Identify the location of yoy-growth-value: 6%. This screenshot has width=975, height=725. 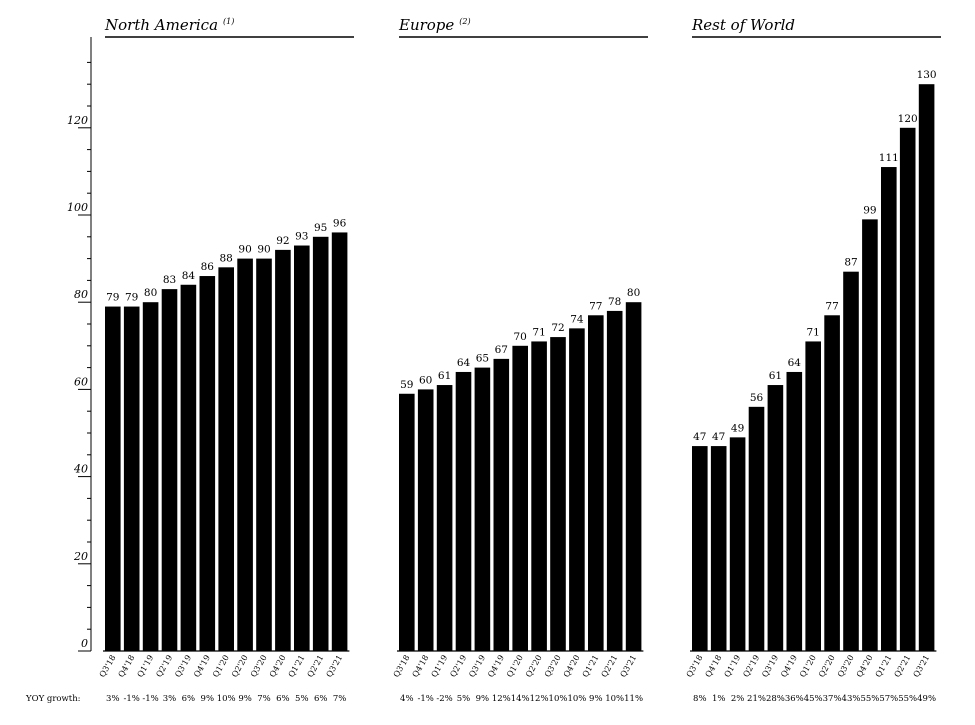
(283, 699).